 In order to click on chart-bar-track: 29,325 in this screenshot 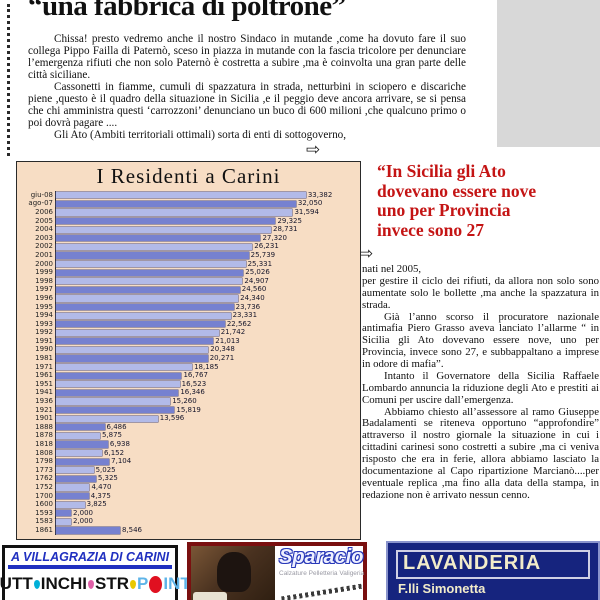, I will do `click(206, 221)`.